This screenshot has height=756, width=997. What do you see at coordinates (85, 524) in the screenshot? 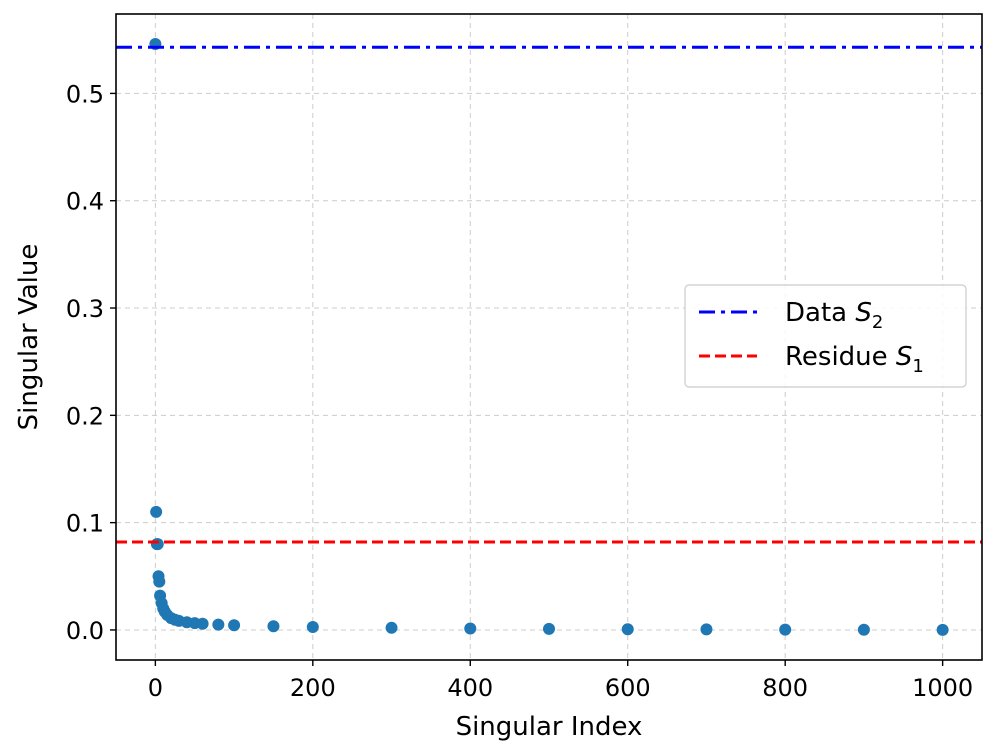
I see `y-tick-label: 0.1` at bounding box center [85, 524].